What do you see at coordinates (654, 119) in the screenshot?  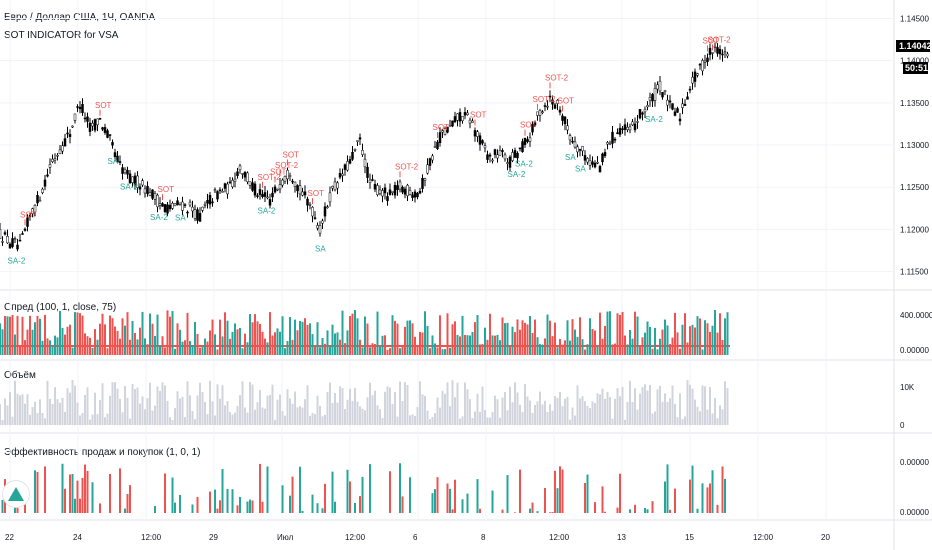 I see `sa-label: SA-2` at bounding box center [654, 119].